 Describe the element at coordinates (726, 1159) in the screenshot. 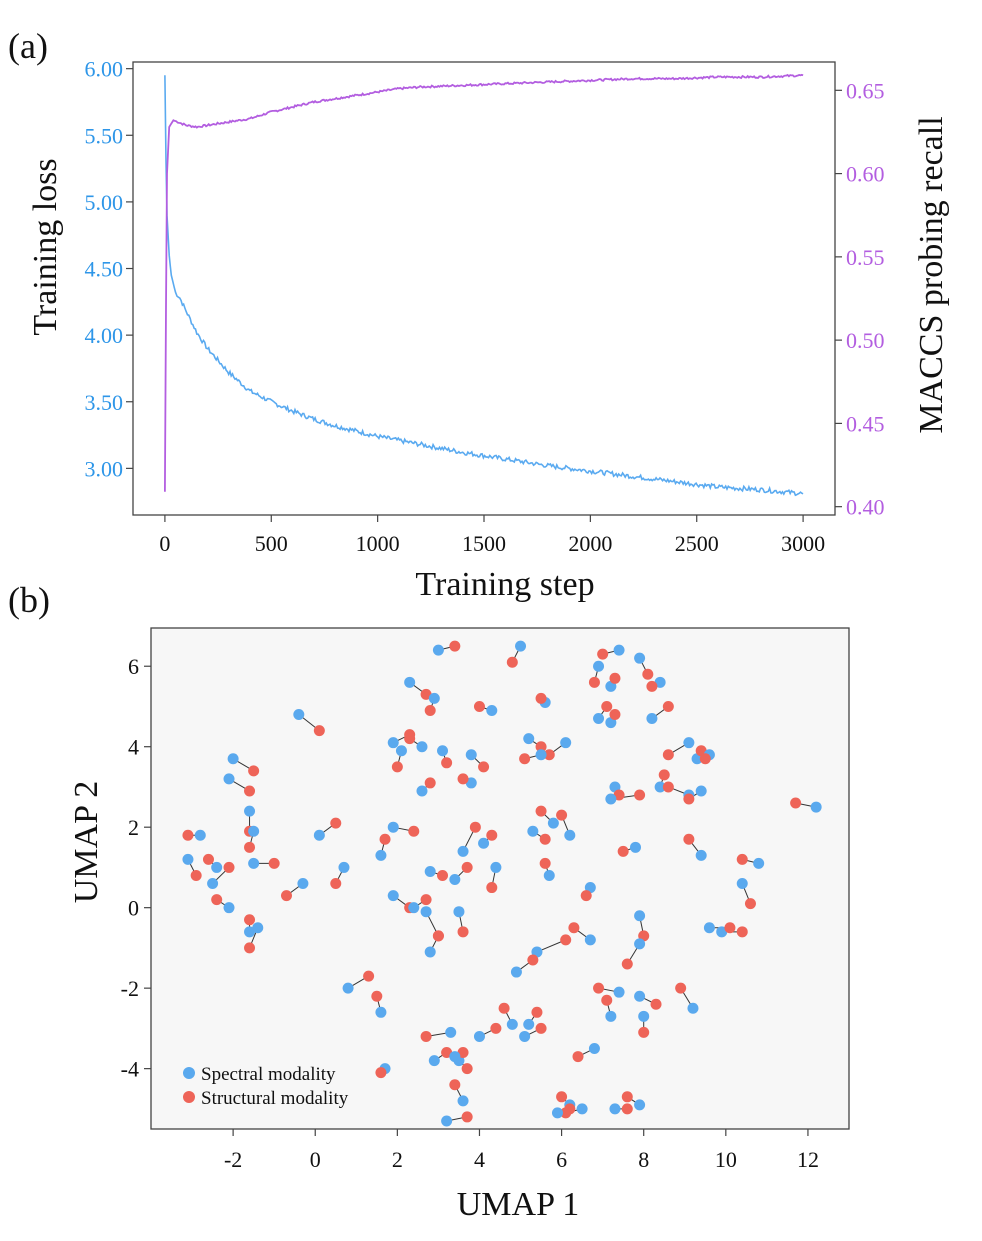

I see `x-tick-label: 10` at that location.